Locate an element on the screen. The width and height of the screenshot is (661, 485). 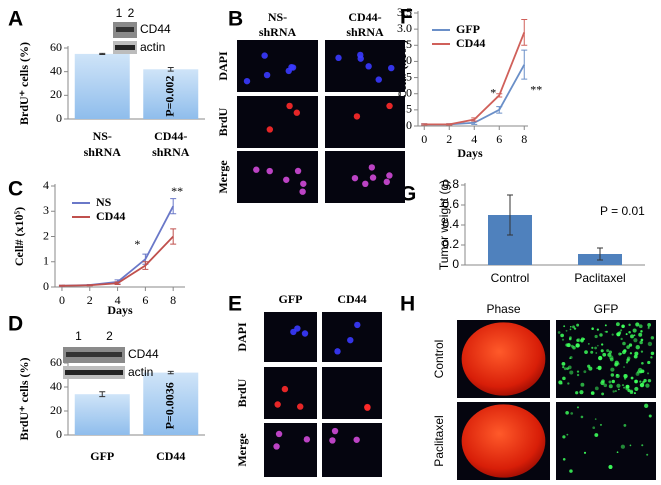
x-tick-label: 2 is located at coordinates (449, 139).